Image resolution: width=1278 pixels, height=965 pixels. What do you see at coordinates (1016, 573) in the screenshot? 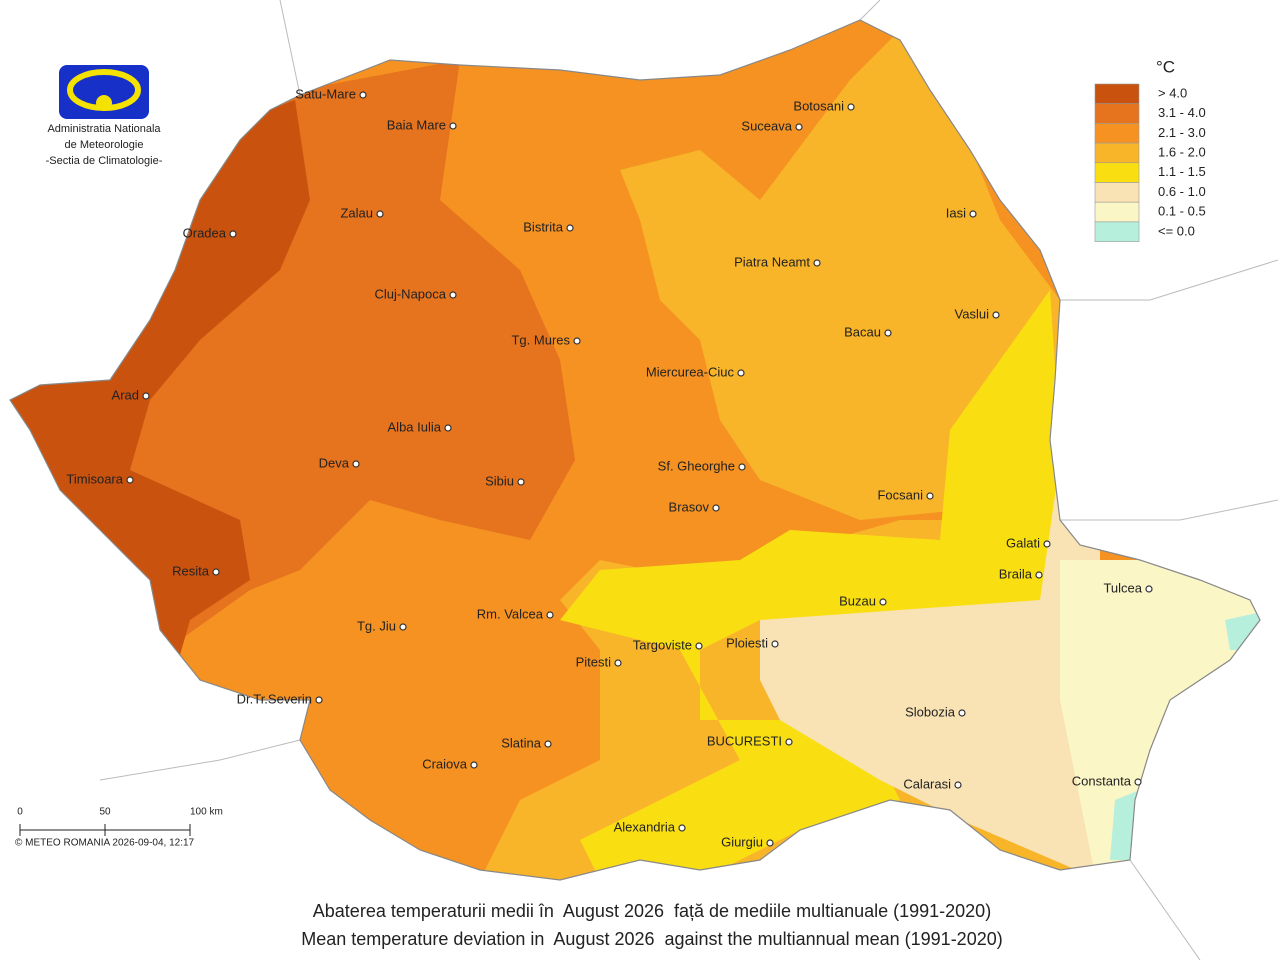
I see `city-label: Braila` at bounding box center [1016, 573].